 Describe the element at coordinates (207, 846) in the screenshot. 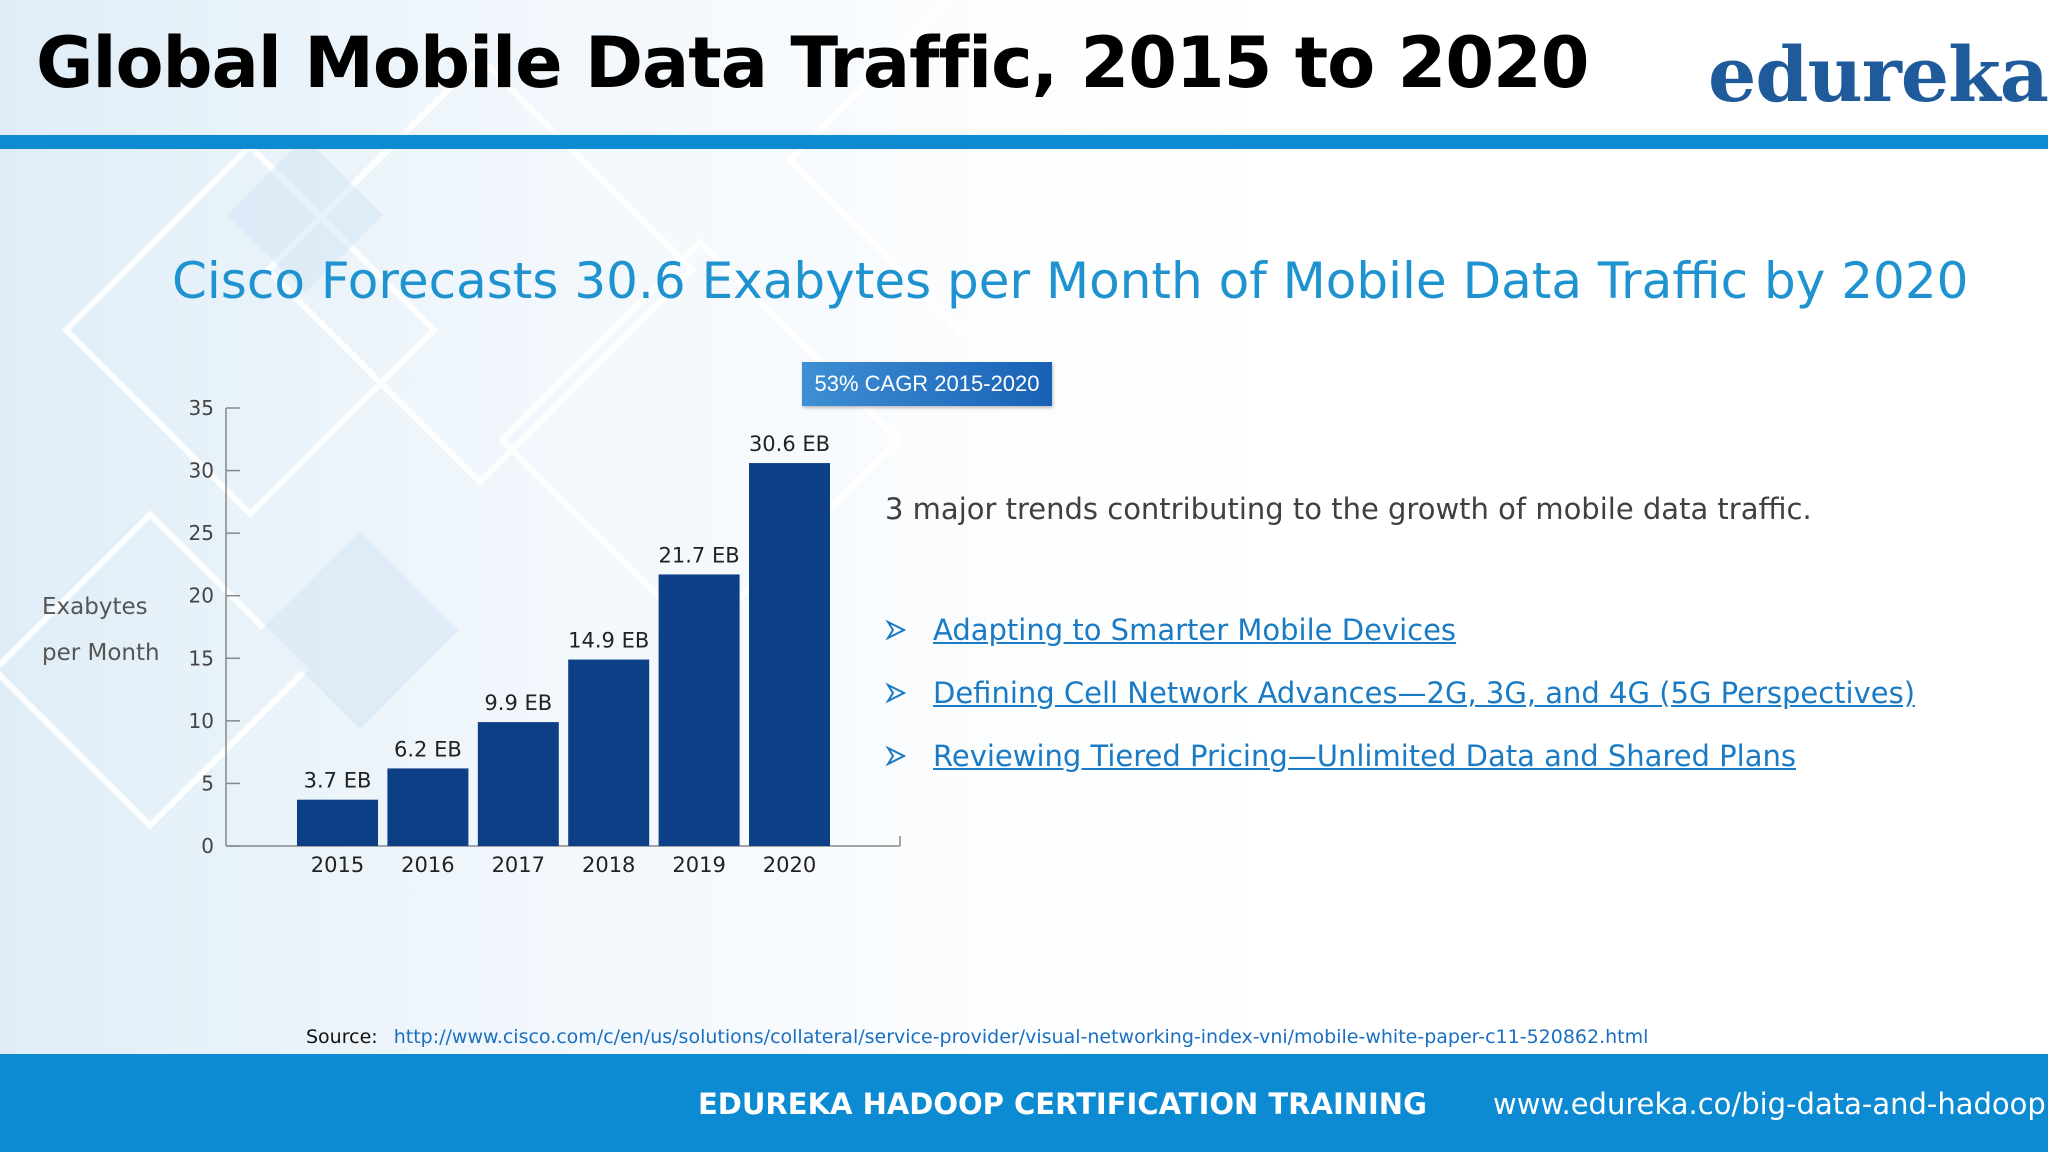

I see `y-tick-label: 0` at that location.